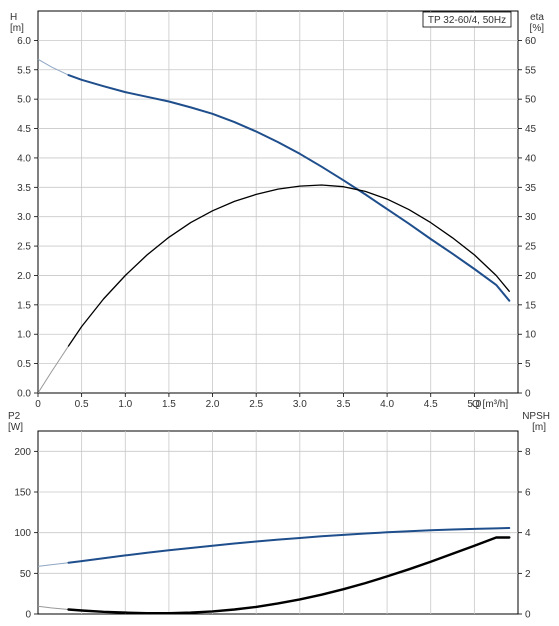 The height and width of the screenshot is (626, 559). Describe the element at coordinates (24, 158) in the screenshot. I see `head-left-tick-label: 4.0` at that location.